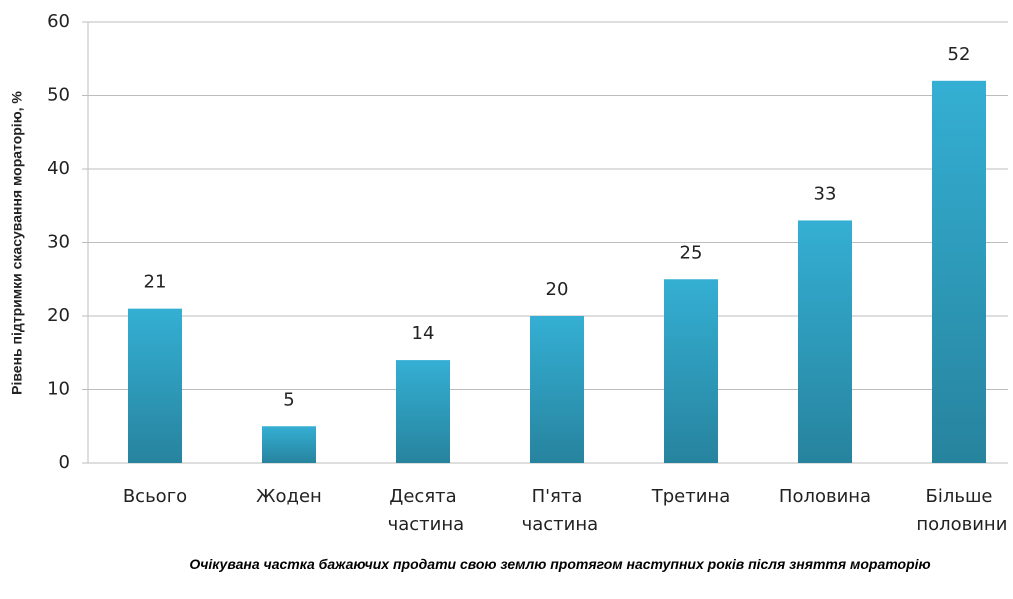 The image size is (1013, 599). Describe the element at coordinates (58, 315) in the screenshot. I see `y-tick-label: 20` at that location.